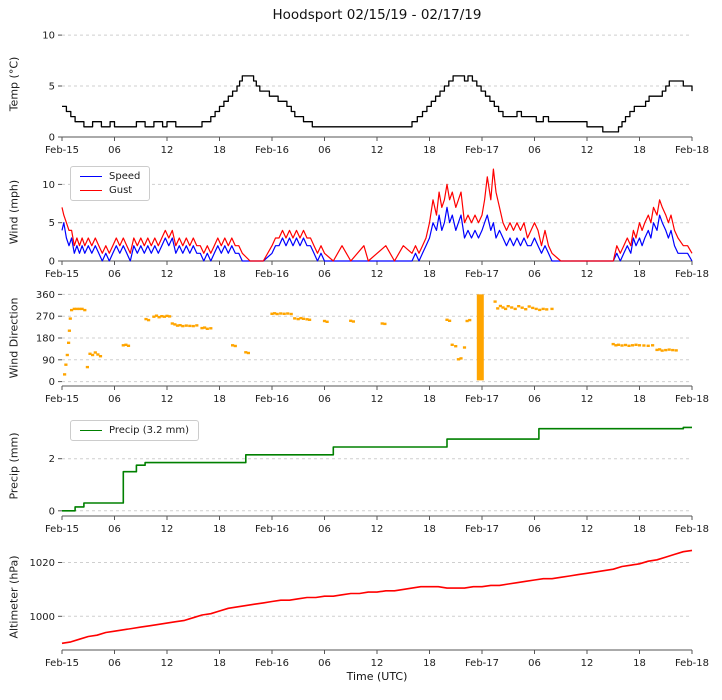  What do you see at coordinates (52, 459) in the screenshot?
I see `svg-text: 2` at bounding box center [52, 459].